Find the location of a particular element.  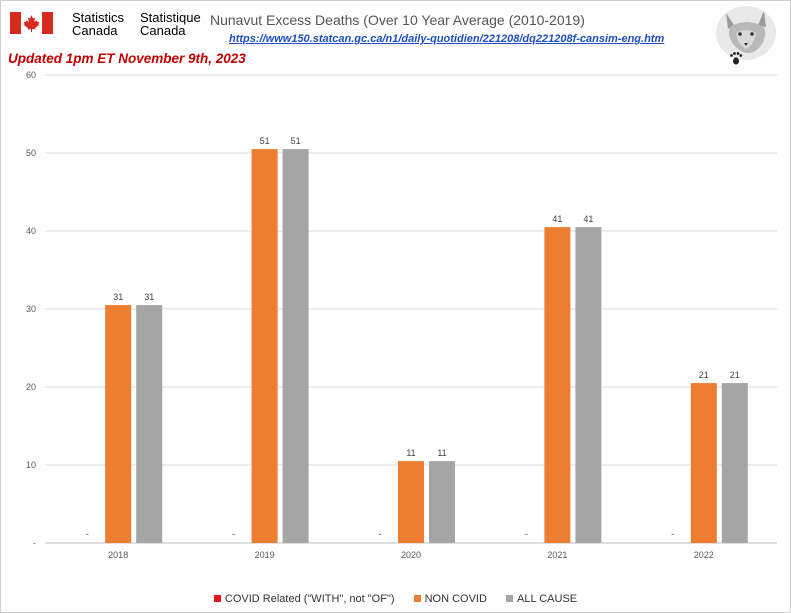

statcan-en-line1: Statistics is located at coordinates (98, 17).